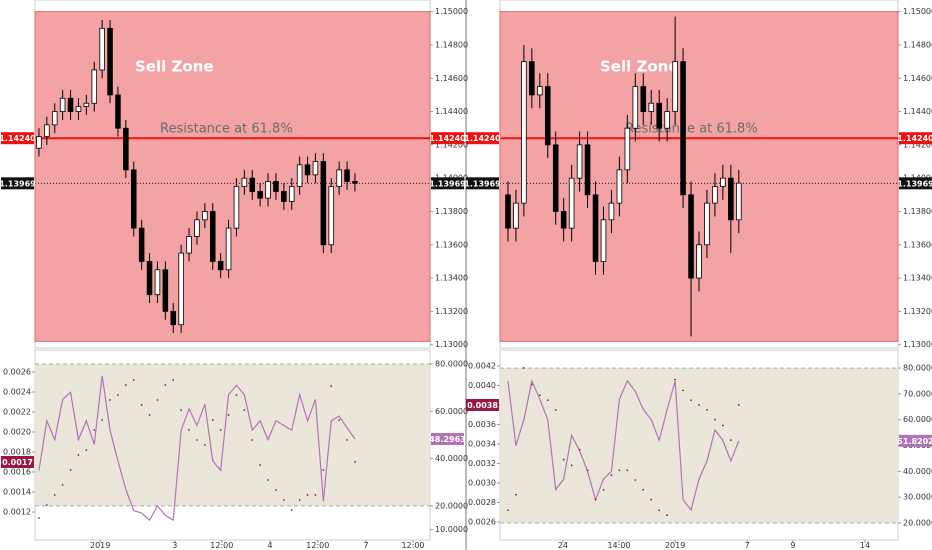 This screenshot has width=932, height=550. Describe the element at coordinates (691, 129) in the screenshot. I see `resistance-label: Resistance at 61.8%` at that location.